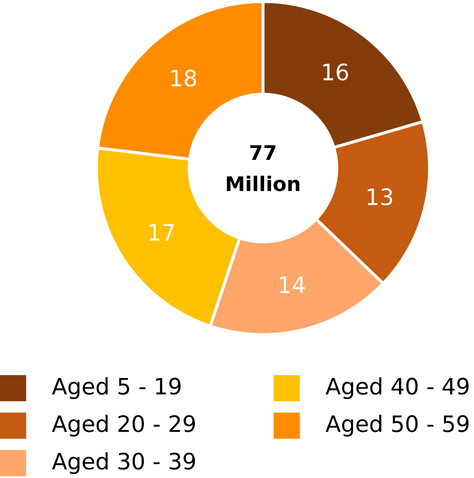  Describe the element at coordinates (335, 72) in the screenshot. I see `data-label: 16` at that location.